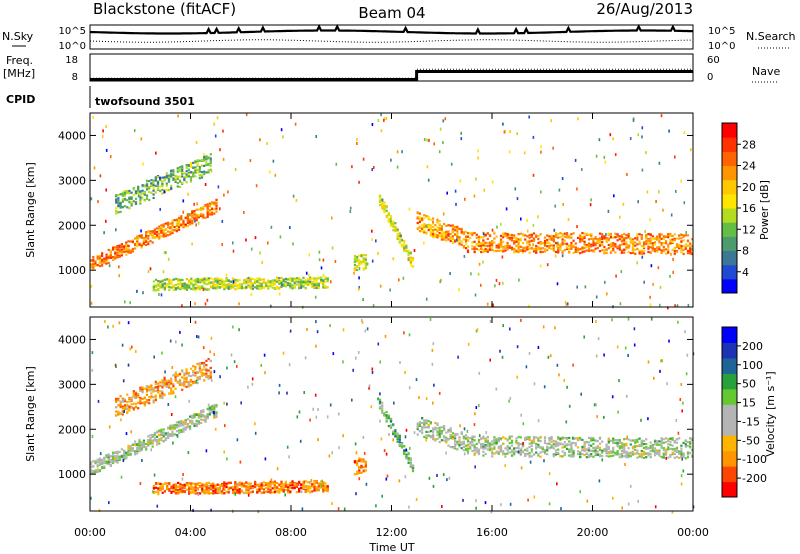  Describe the element at coordinates (391, 29) in the screenshot. I see `noise-sky-line` at that location.